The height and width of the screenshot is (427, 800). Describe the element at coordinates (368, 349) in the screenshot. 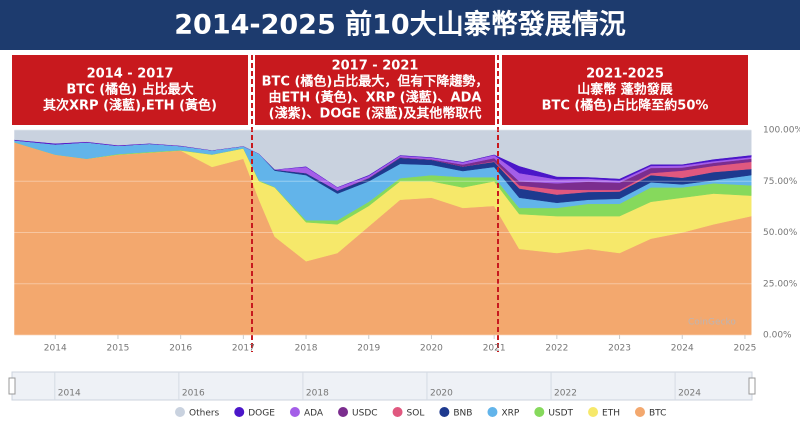

I see `x-tick-label: 2019` at that location.